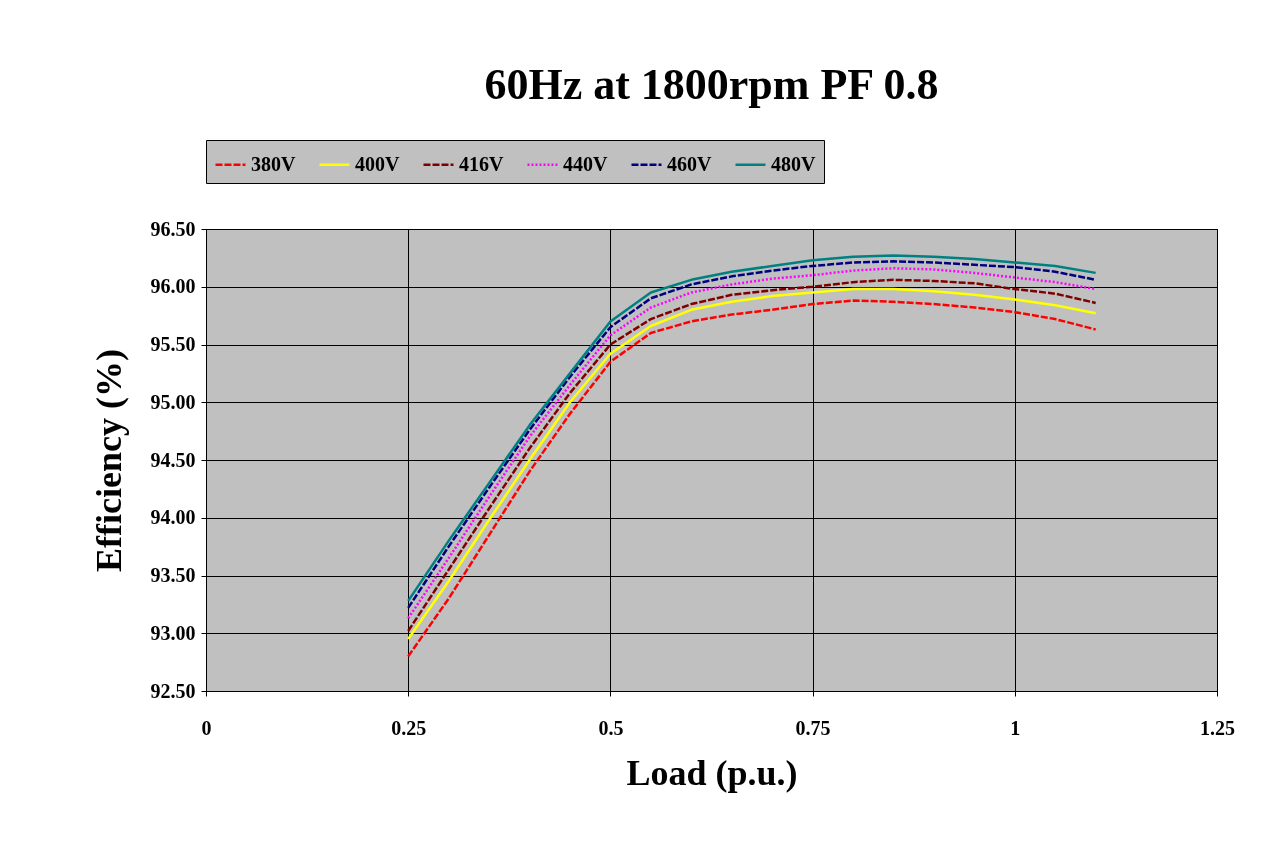 This screenshot has width=1274, height=848. I want to click on y-tick-label: 92.50, so click(173, 690).